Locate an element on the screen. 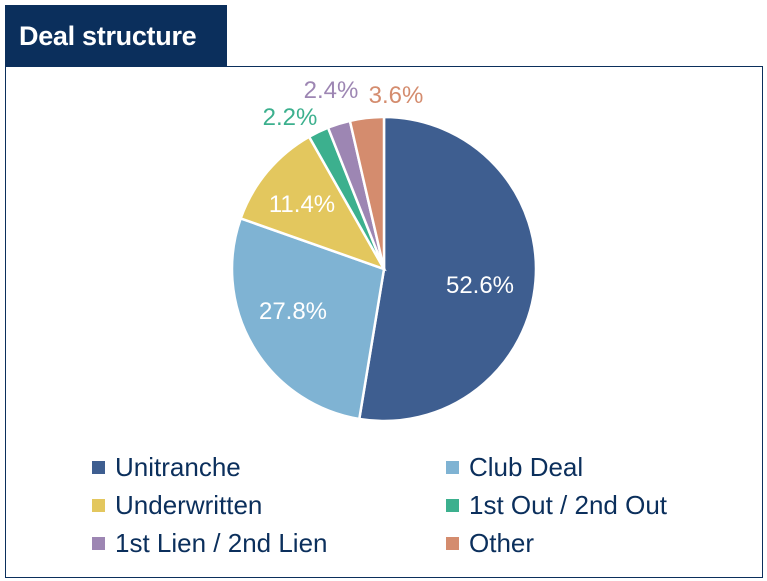  legend-item-underwritten: Underwritten is located at coordinates (177, 505).